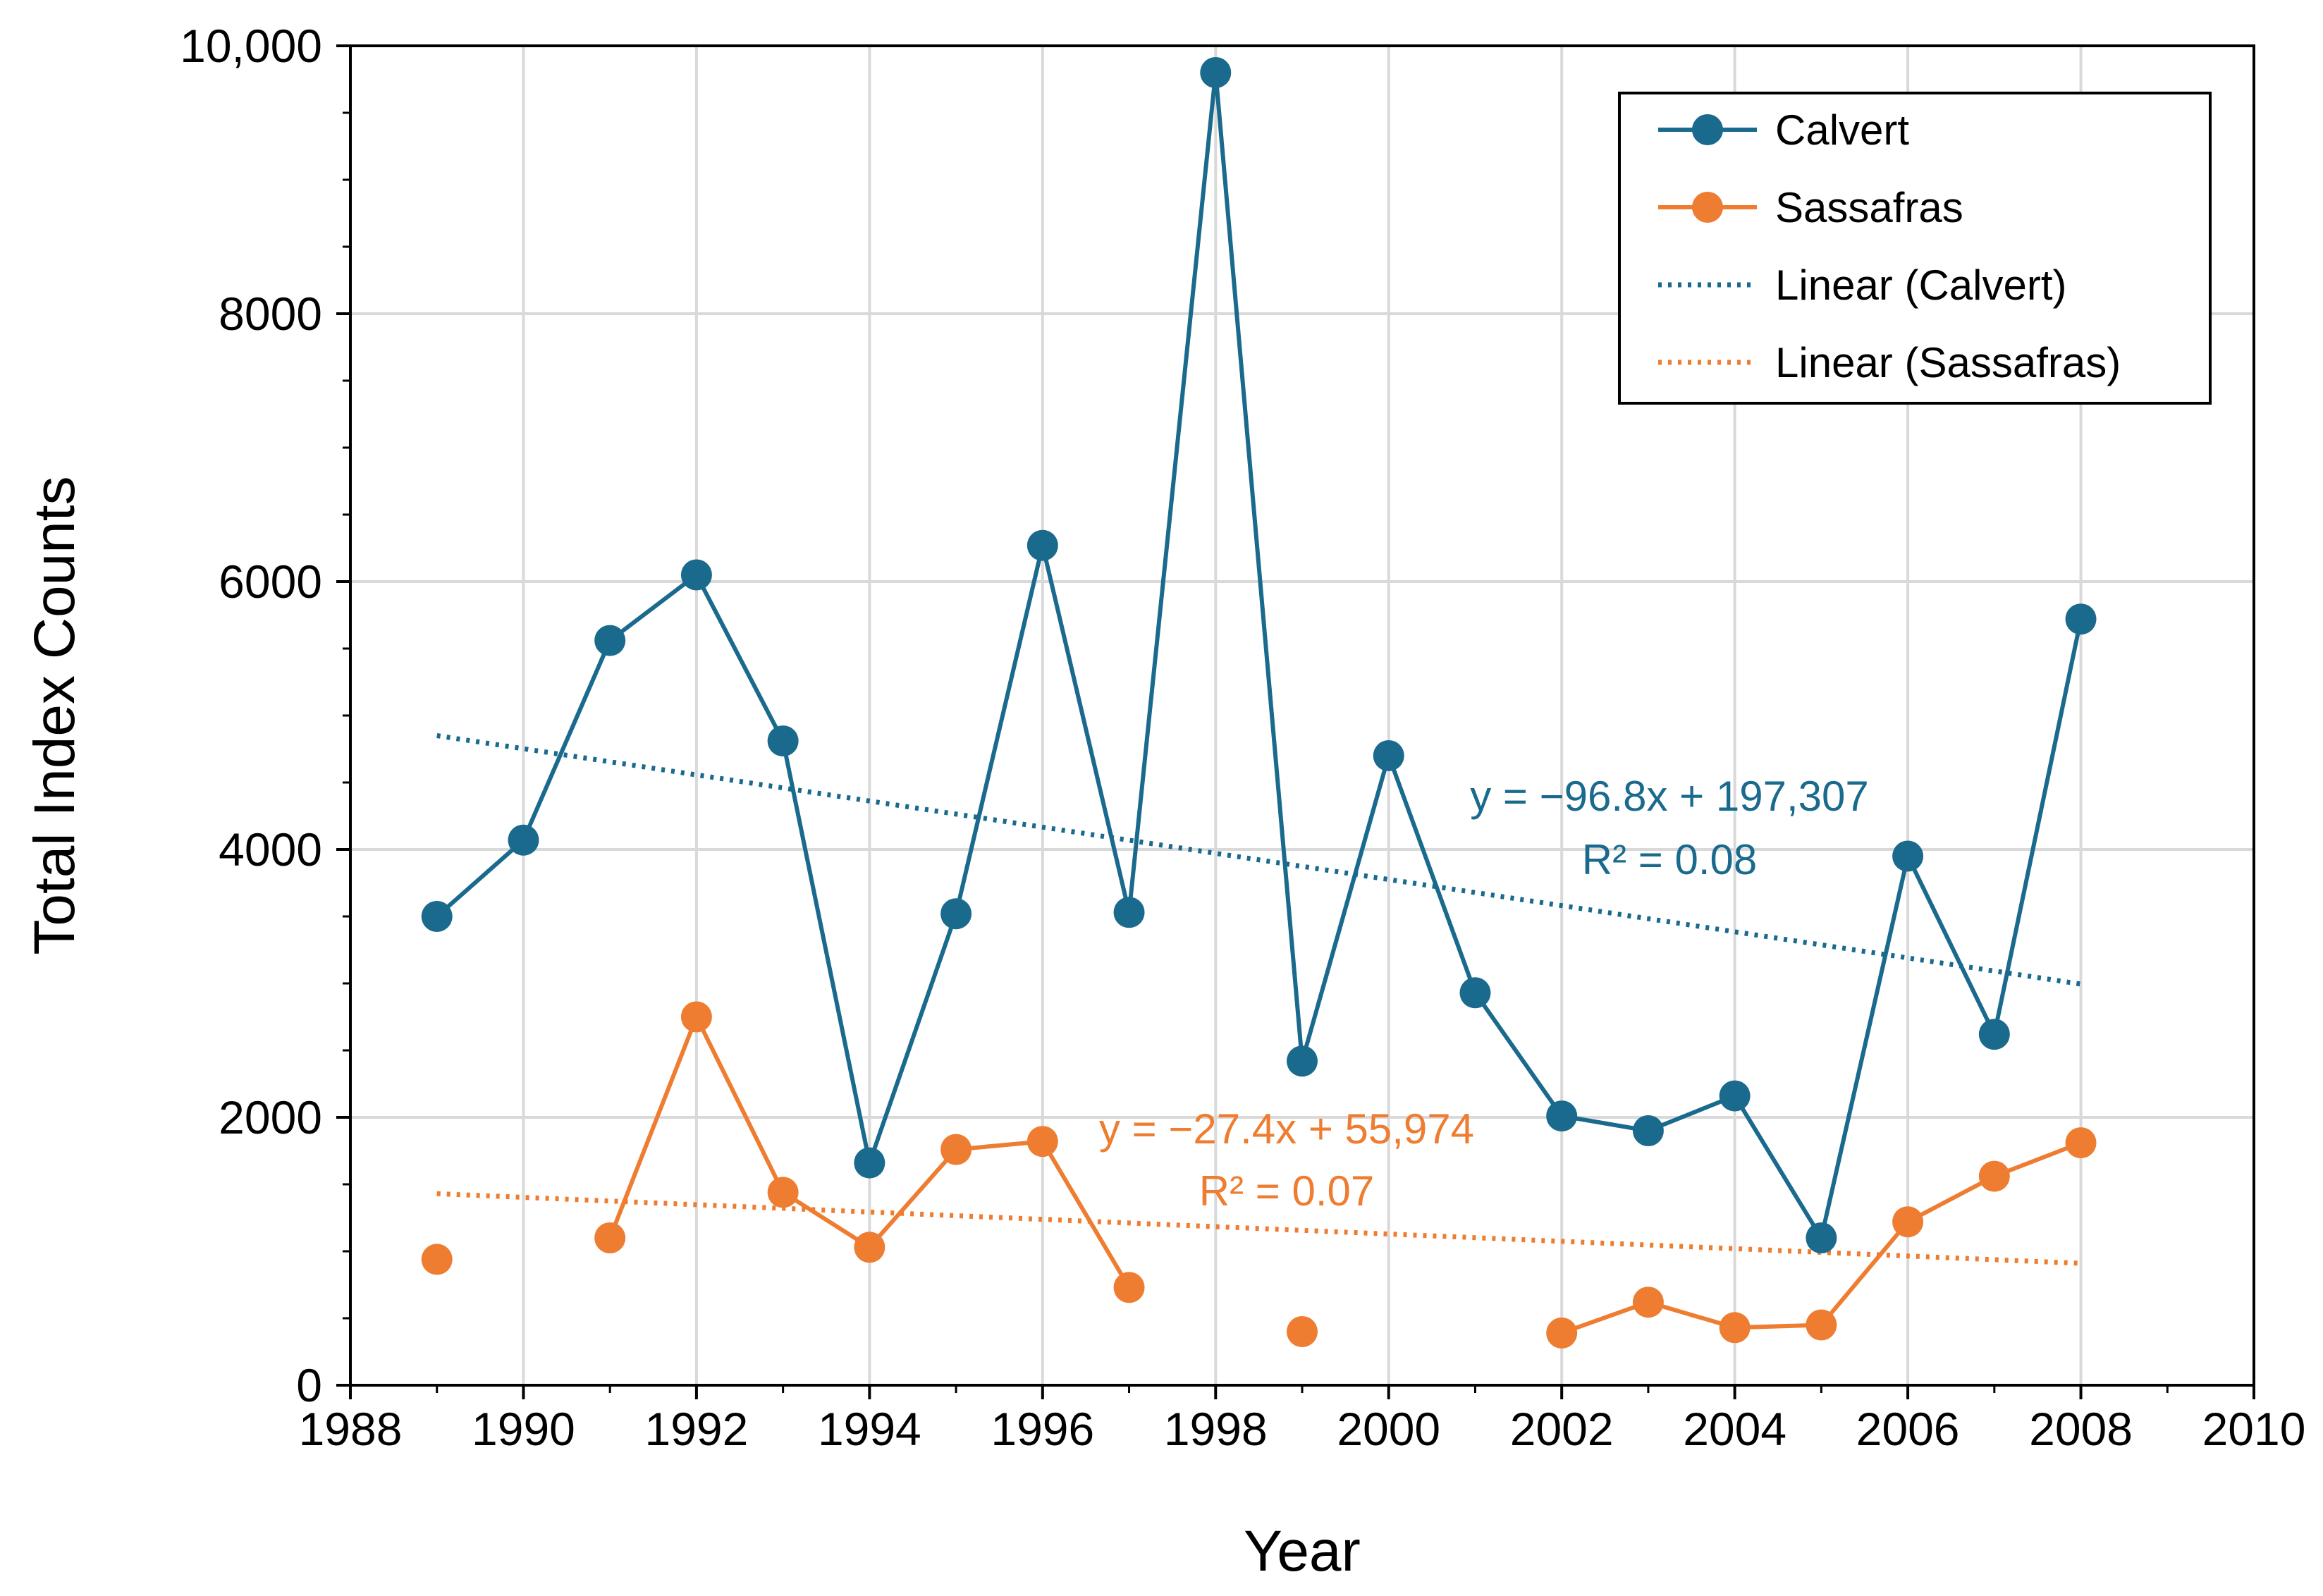 This screenshot has height=1596, width=2323. I want to click on y-axis-title: Total Index Counts, so click(55, 715).